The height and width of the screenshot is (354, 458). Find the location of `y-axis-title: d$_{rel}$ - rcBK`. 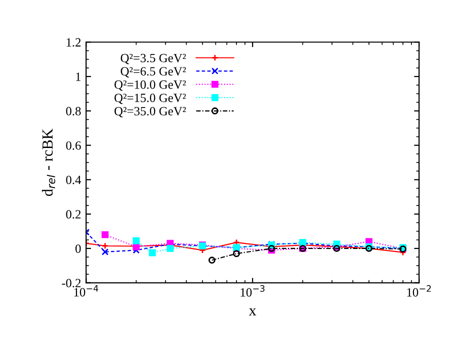

y-axis-title: d$_{rel}$ - rcBK is located at coordinates (49, 162).